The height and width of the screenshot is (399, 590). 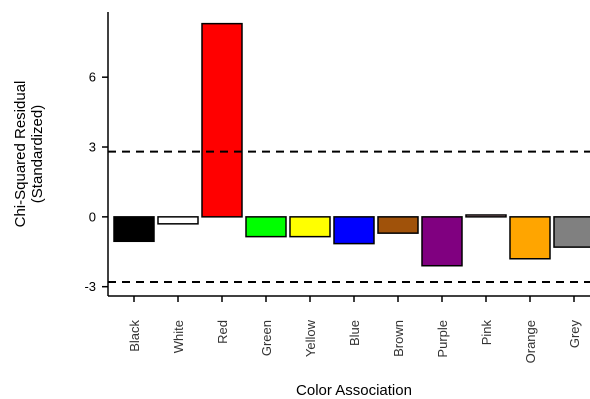 What do you see at coordinates (20, 154) in the screenshot?
I see `y-axis-title-line1: Chi-Squared Residual` at bounding box center [20, 154].